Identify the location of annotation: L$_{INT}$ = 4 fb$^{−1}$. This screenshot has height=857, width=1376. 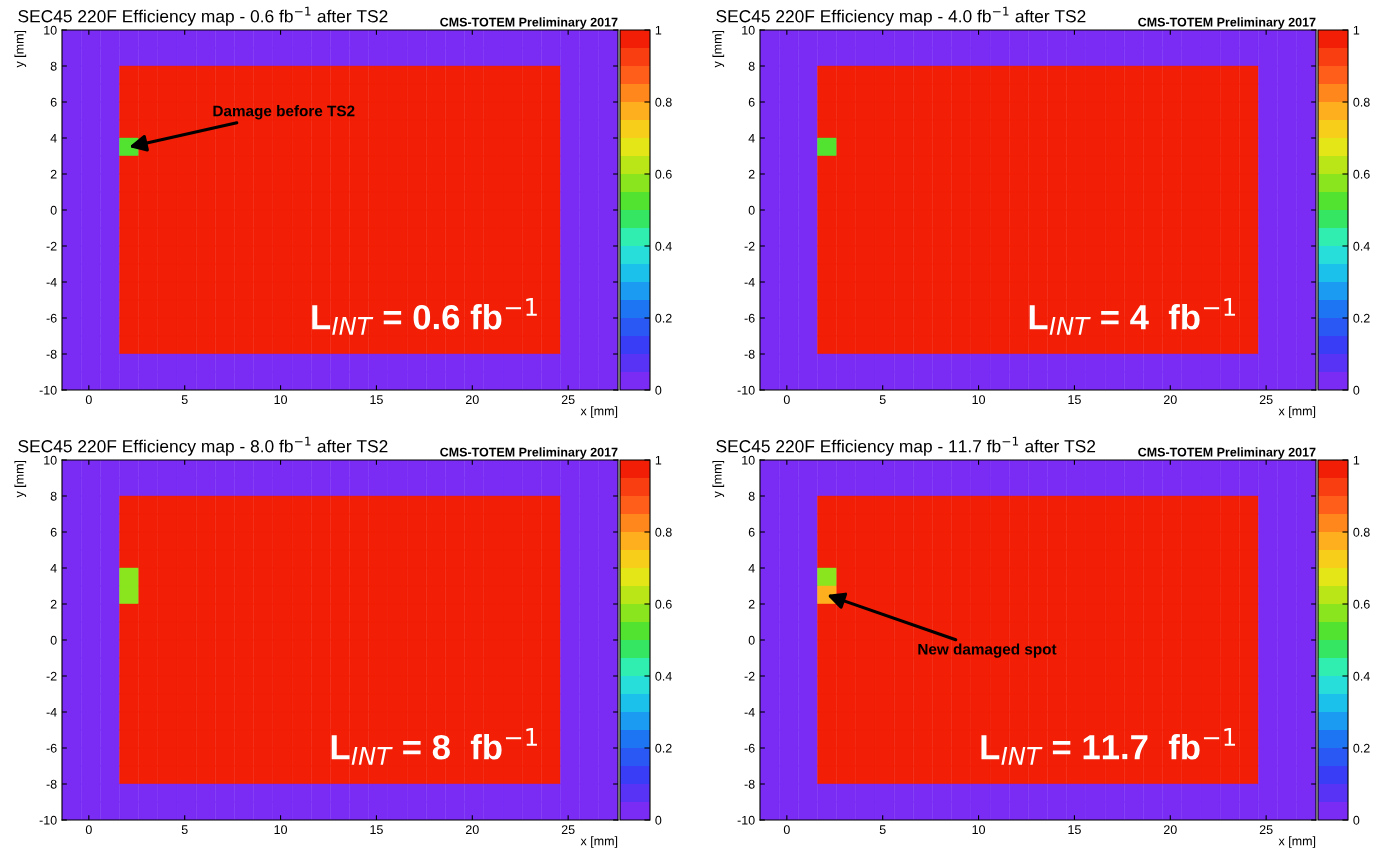
(1132, 316).